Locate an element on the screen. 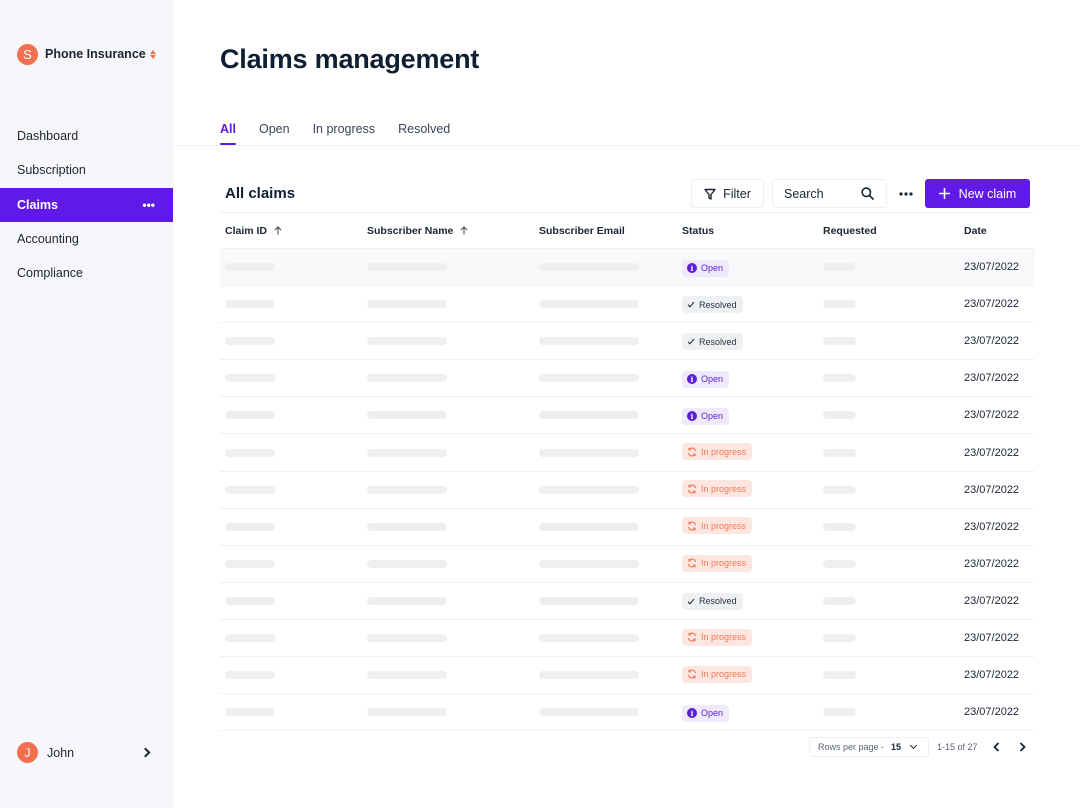  tab-open: Open is located at coordinates (274, 129).